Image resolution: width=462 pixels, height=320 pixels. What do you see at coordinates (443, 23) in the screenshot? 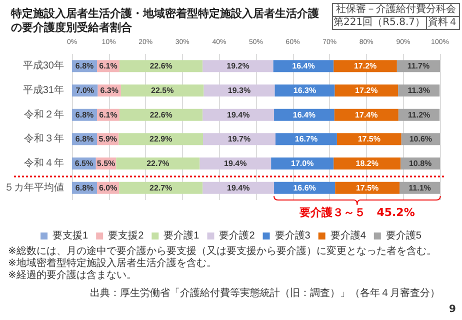
I see `text: 資料４` at bounding box center [443, 23].